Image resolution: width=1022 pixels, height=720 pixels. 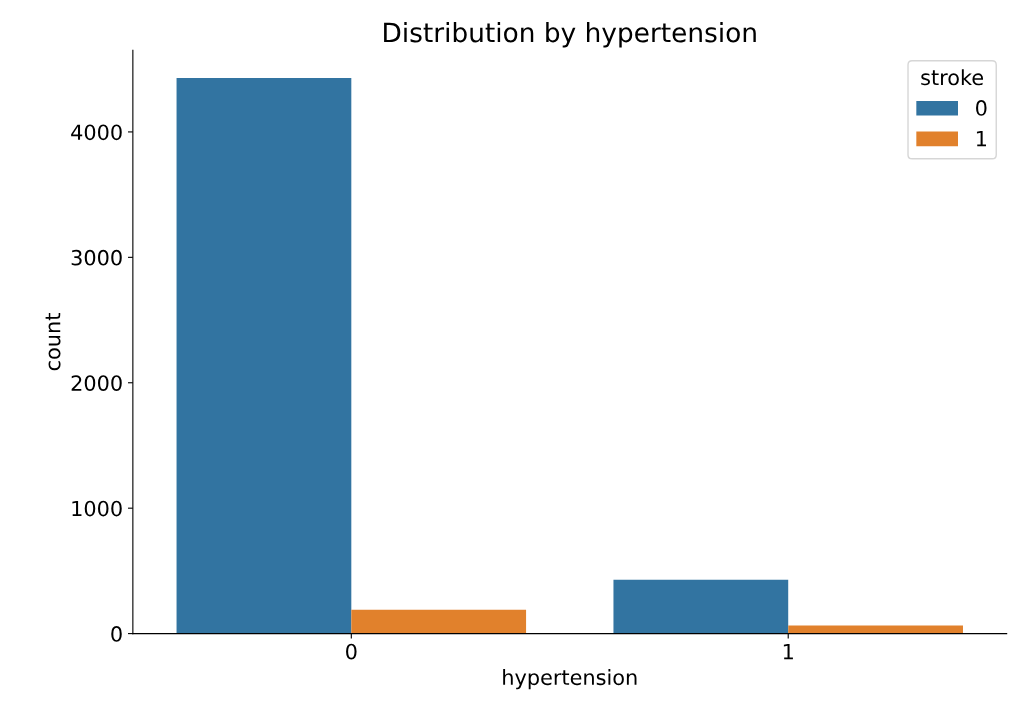 I want to click on y-tick-label: 3000, so click(x=96, y=257).